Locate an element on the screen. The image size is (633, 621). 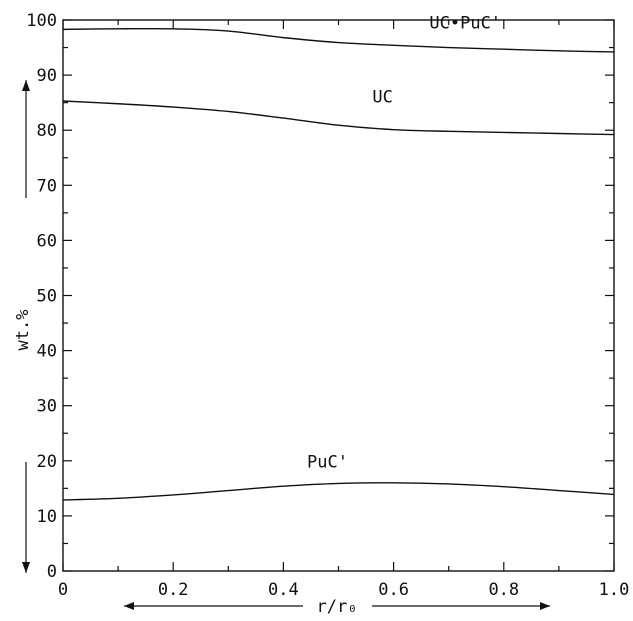
series-label-uc-puc: UC•PuC' is located at coordinates (465, 23).